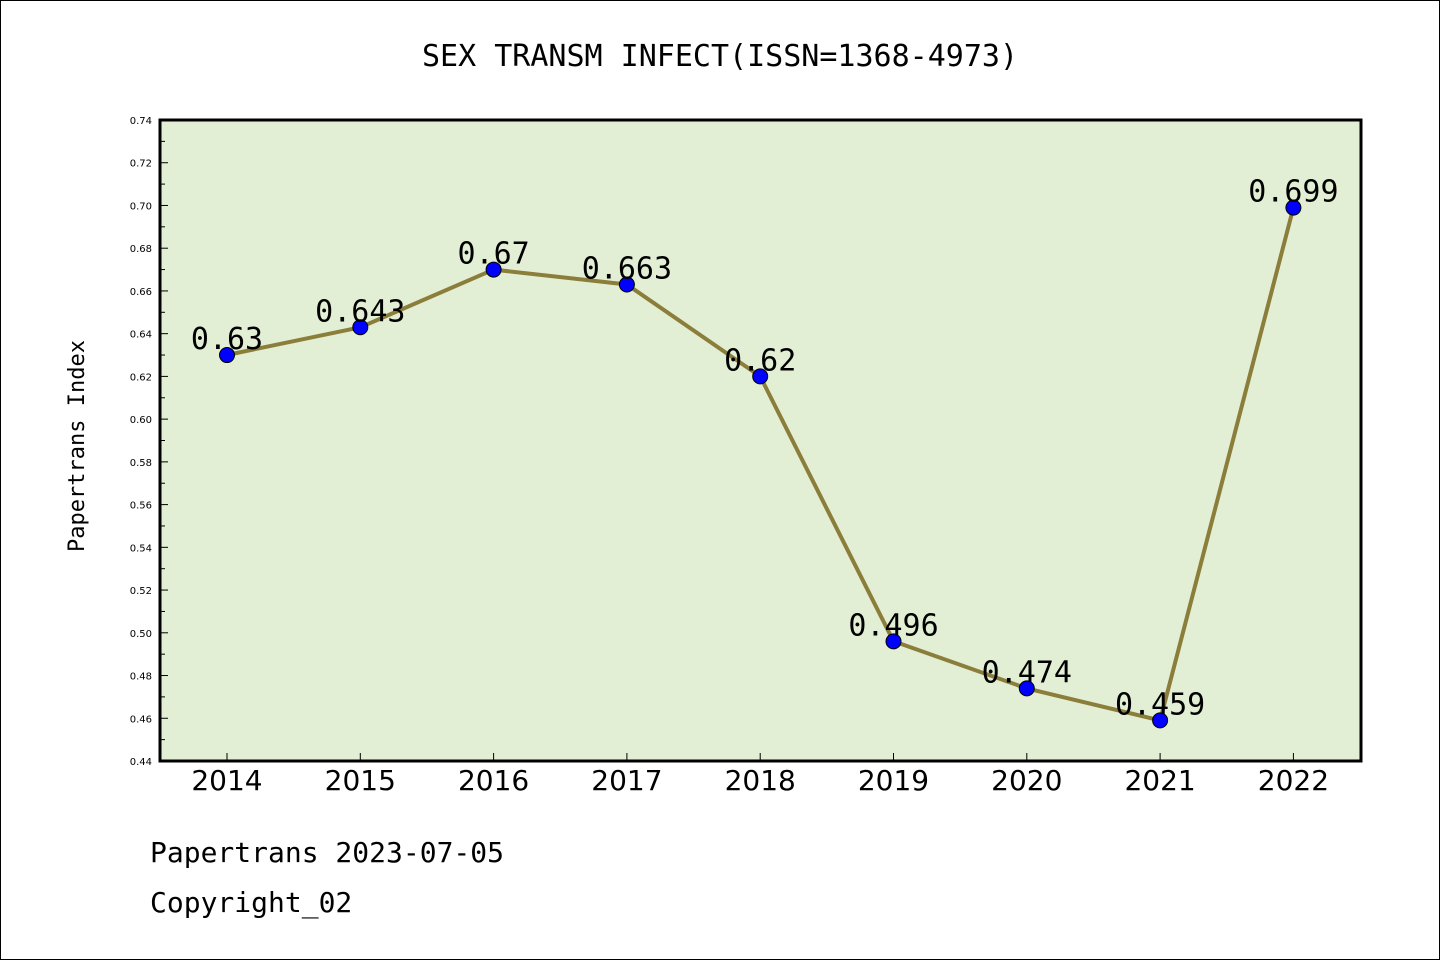 This screenshot has height=960, width=1440. What do you see at coordinates (1159, 780) in the screenshot?
I see `x-tick-label: 2021` at bounding box center [1159, 780].